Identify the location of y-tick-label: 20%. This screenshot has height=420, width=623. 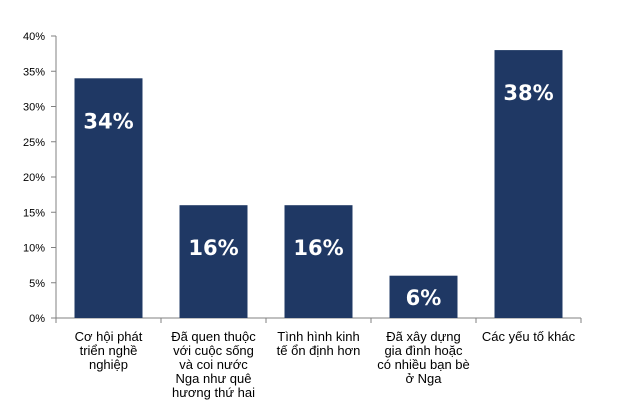
(34, 178).